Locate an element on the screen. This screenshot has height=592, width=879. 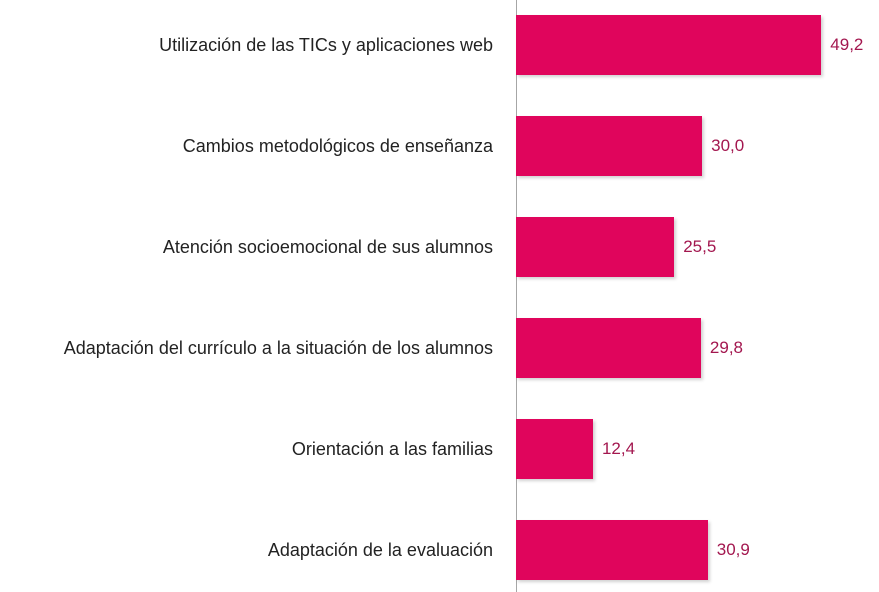
category-label: Atención socioemocional de sus alumnos is located at coordinates (251, 247).